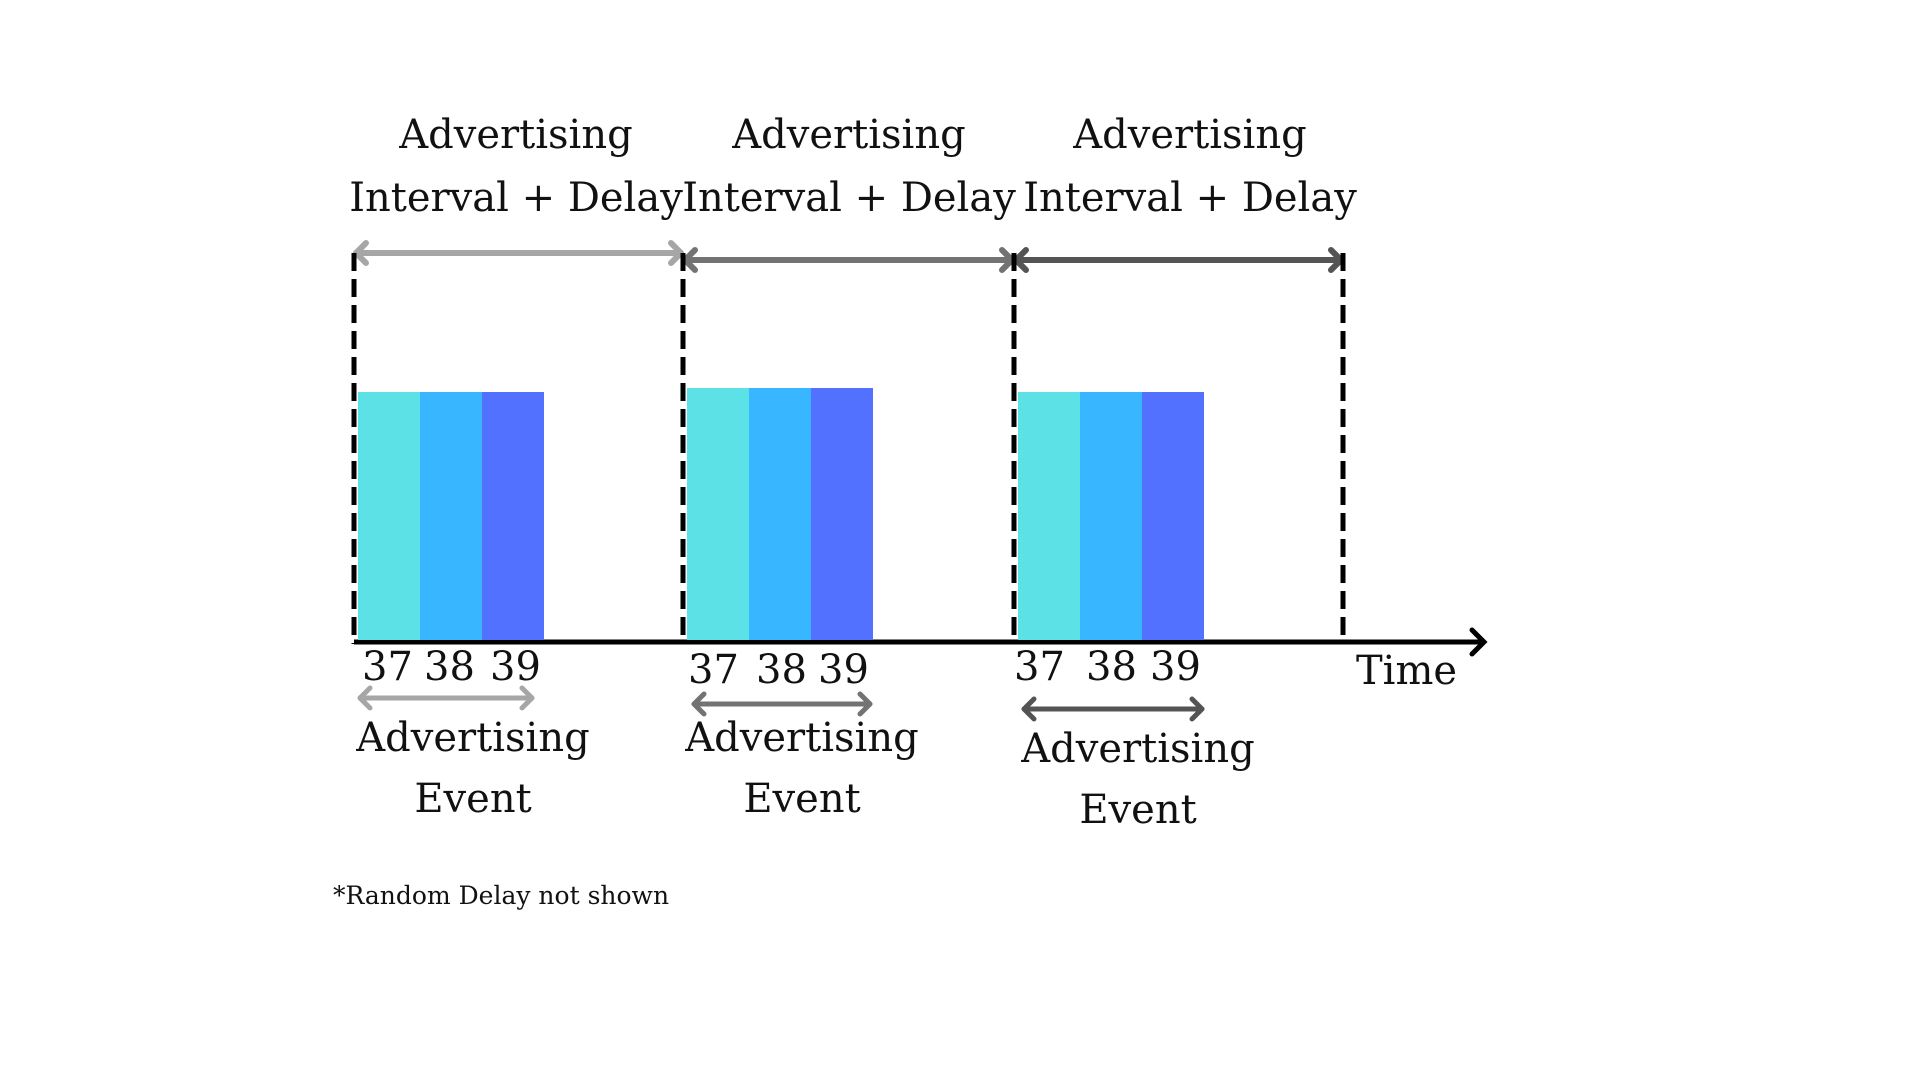 This screenshot has height=1080, width=1920. What do you see at coordinates (501, 895) in the screenshot?
I see `footnote: *Random Delay not shown` at bounding box center [501, 895].